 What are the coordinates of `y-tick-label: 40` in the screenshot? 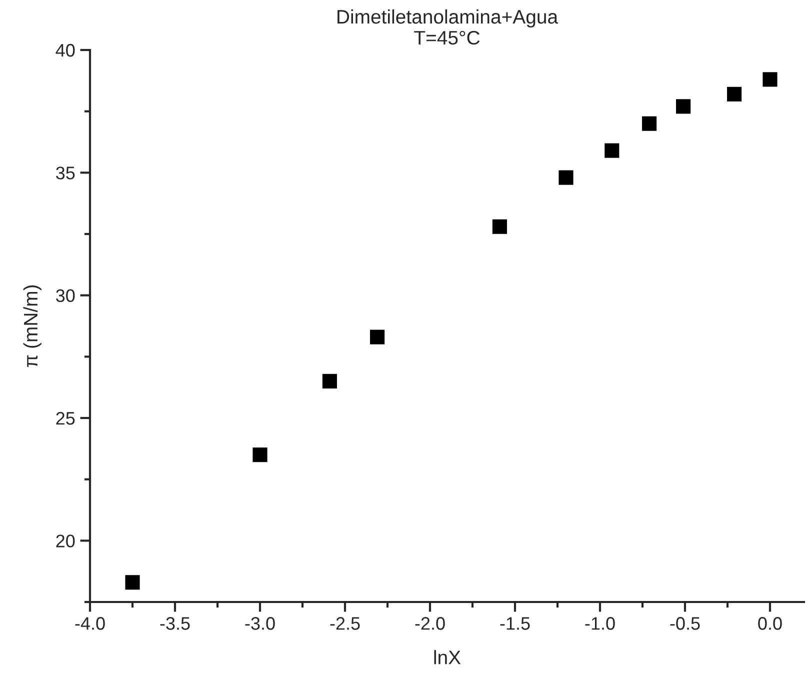 It's located at (65, 50).